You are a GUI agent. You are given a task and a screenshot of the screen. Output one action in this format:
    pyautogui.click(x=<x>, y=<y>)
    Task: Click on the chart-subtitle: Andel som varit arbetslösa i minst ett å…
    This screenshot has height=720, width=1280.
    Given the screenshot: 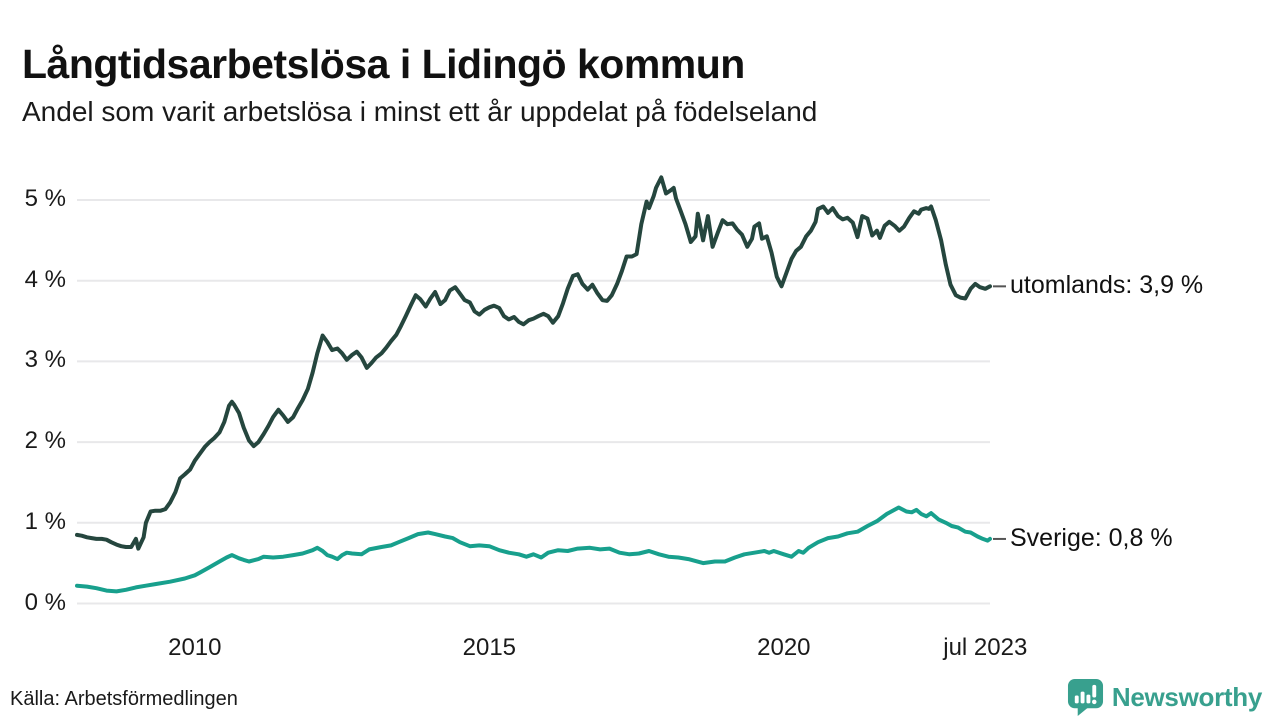 What is the action you would take?
    pyautogui.click(x=420, y=111)
    